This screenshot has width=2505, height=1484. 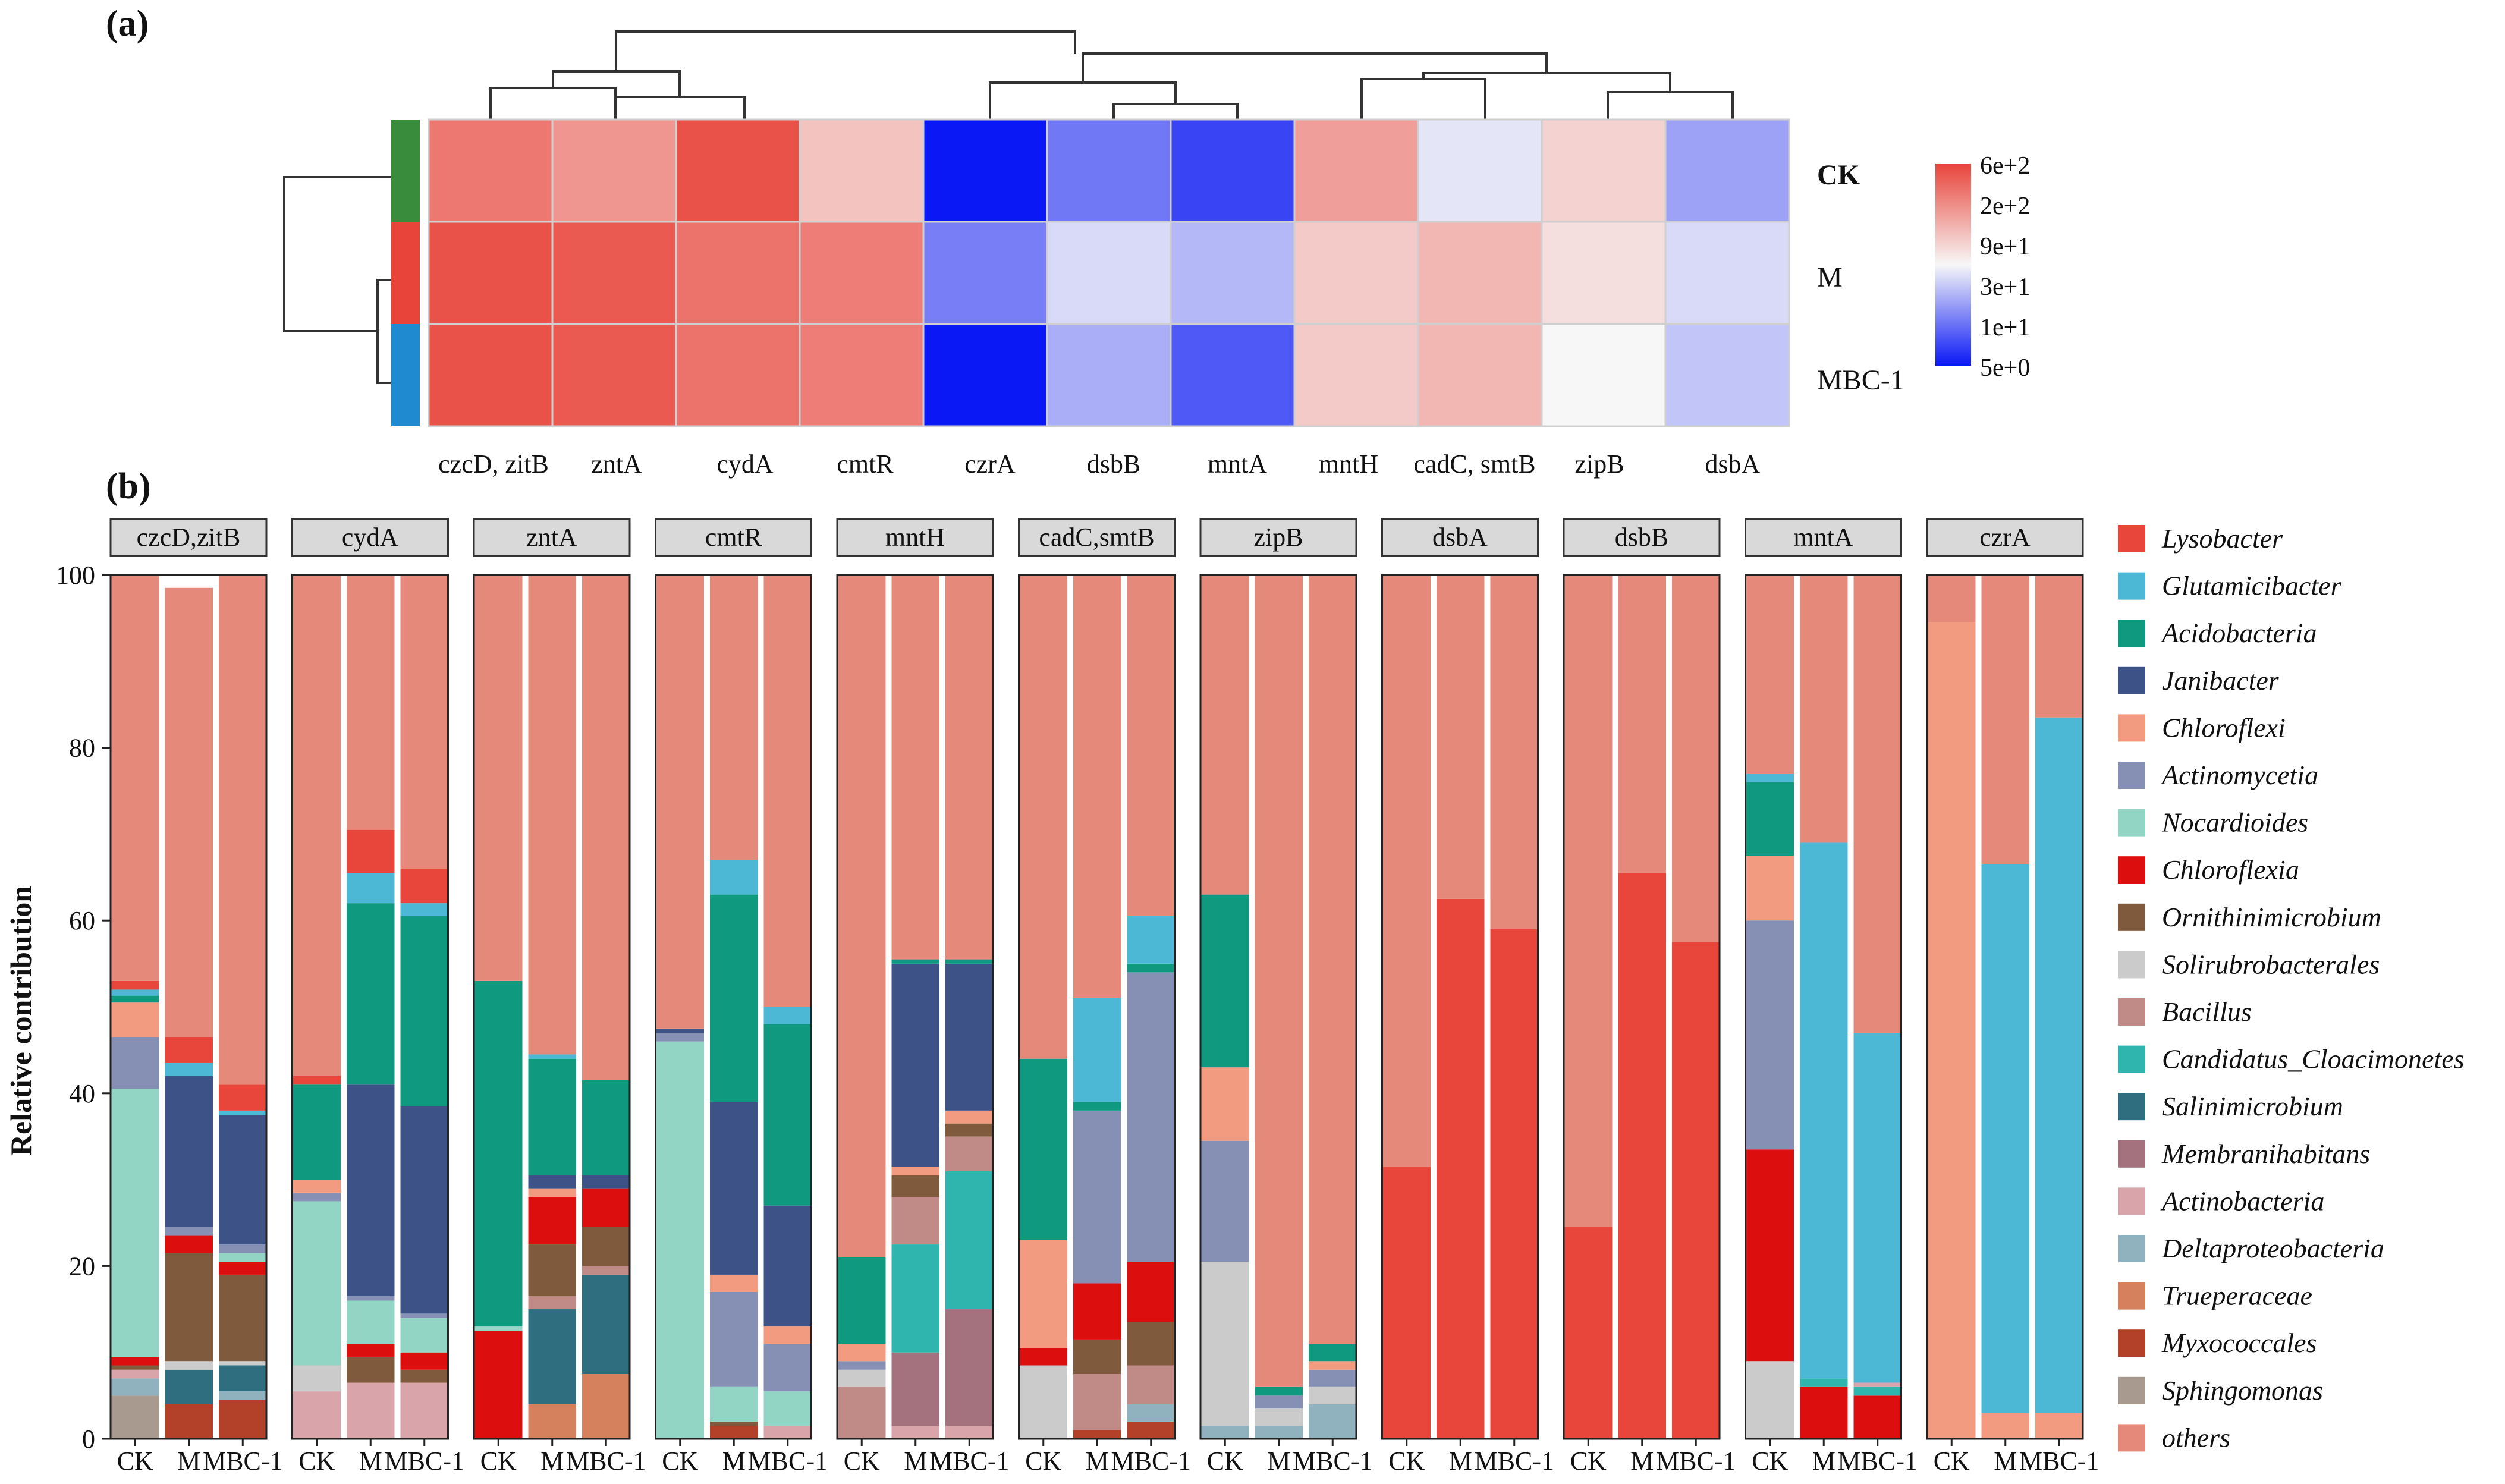 What do you see at coordinates (1097, 1106) in the screenshot?
I see `bar-segment-cadc-smtb-m-acidobacteria` at bounding box center [1097, 1106].